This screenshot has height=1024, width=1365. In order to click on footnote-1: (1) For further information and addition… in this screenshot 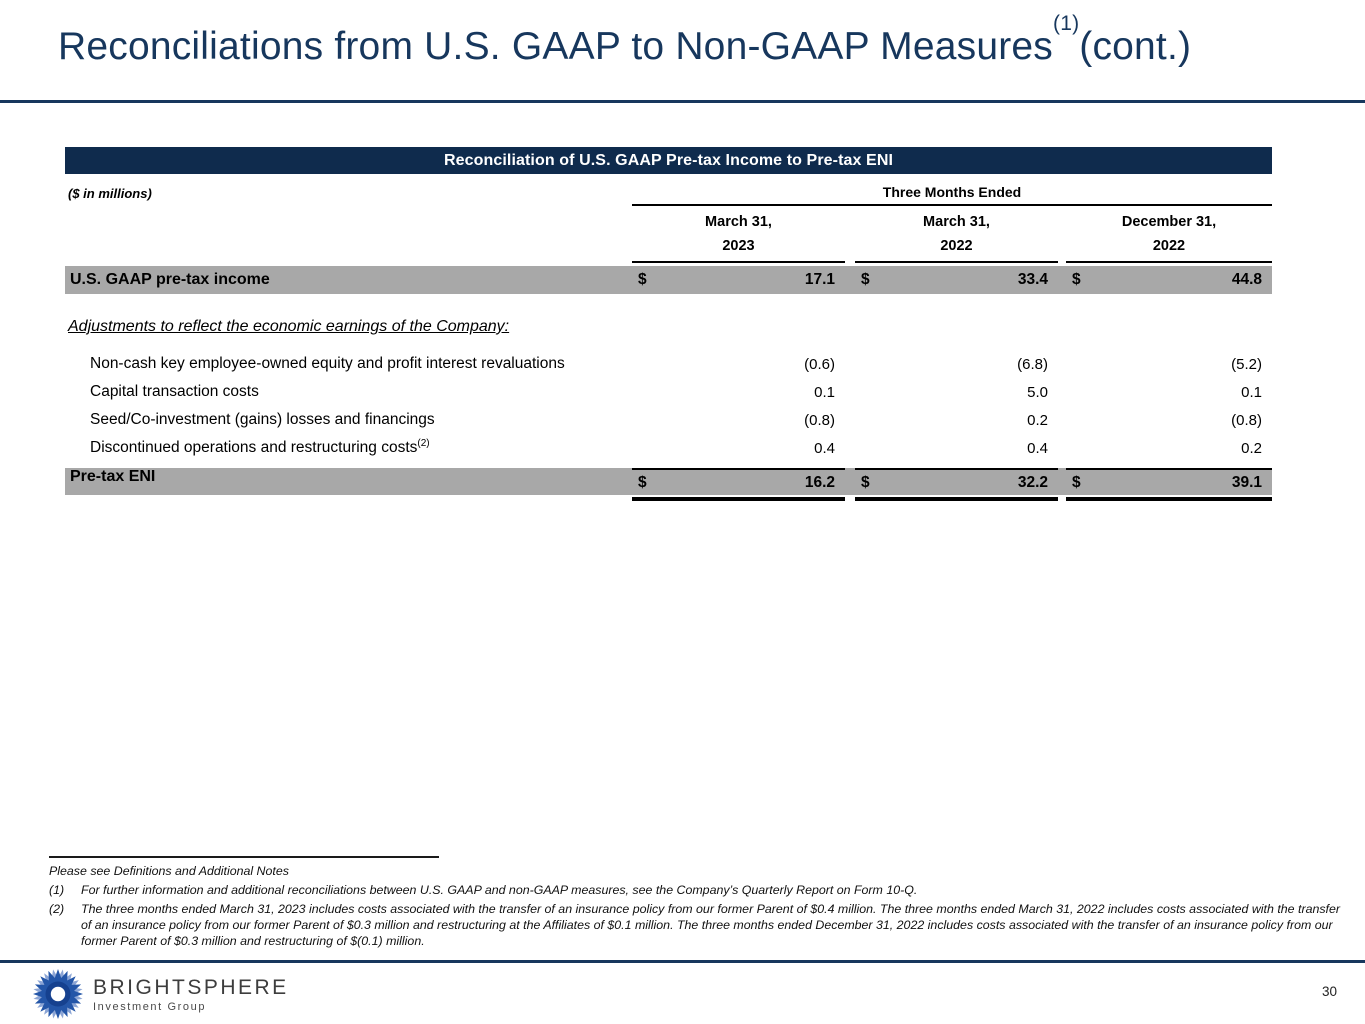, I will do `click(696, 890)`.